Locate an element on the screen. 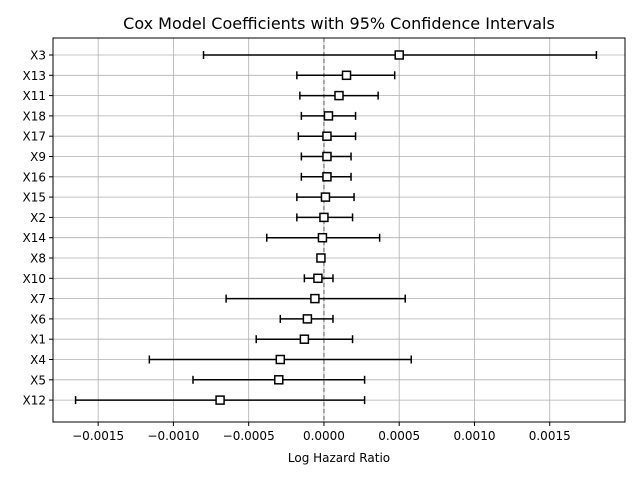 This screenshot has width=640, height=480. y-tick-label: X9 is located at coordinates (38, 157).